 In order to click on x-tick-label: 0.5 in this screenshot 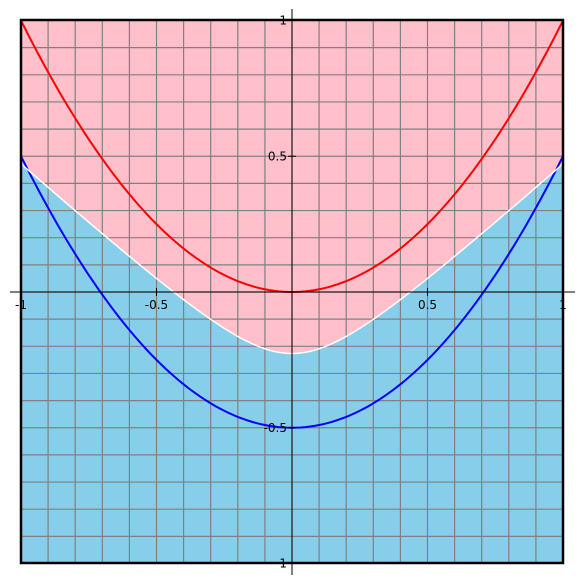, I will do `click(427, 305)`.